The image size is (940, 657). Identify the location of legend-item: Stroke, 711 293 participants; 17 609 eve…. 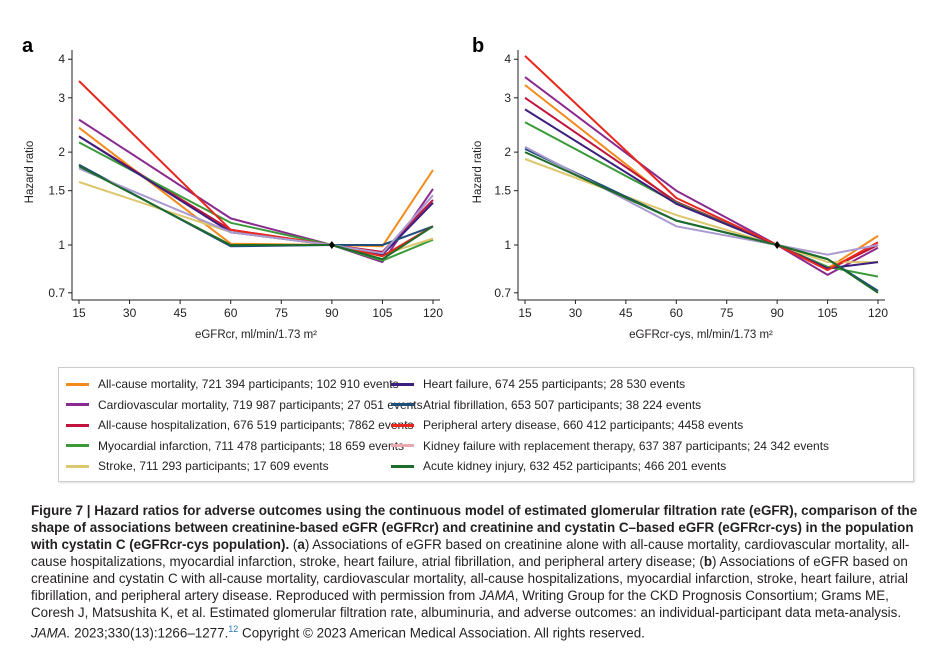
(197, 466).